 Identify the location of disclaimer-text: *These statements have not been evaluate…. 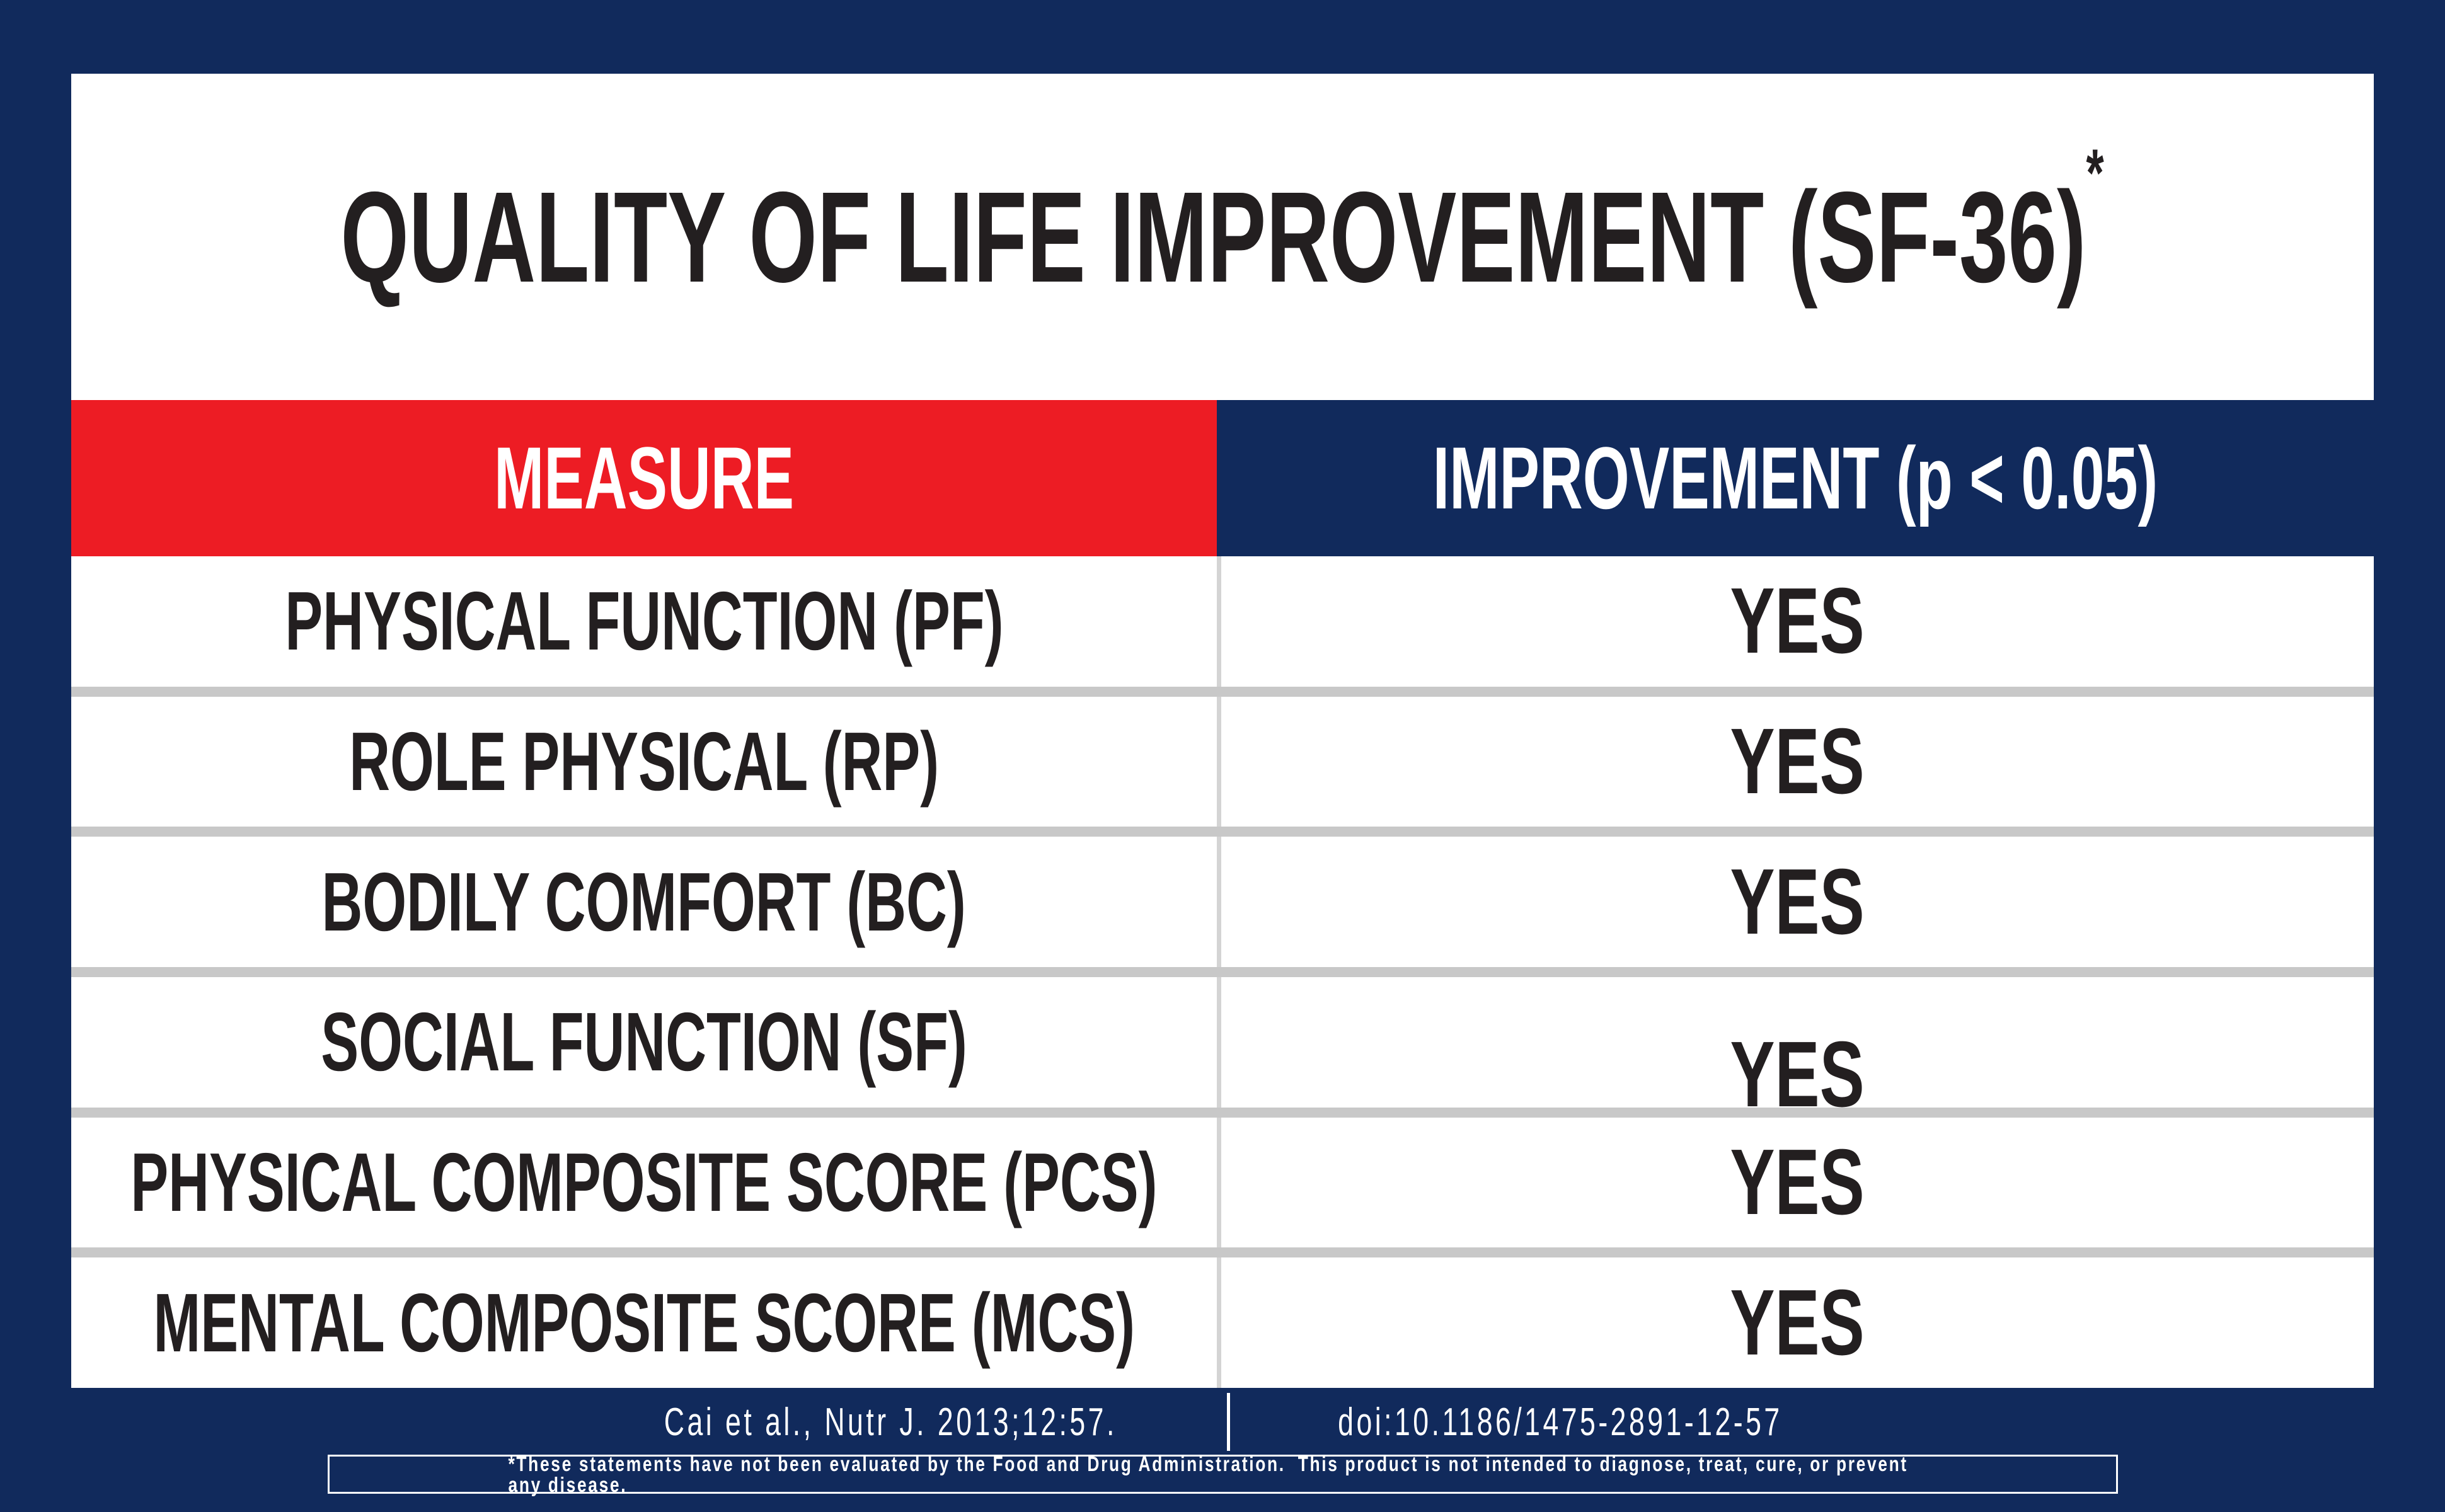
(1211, 1474).